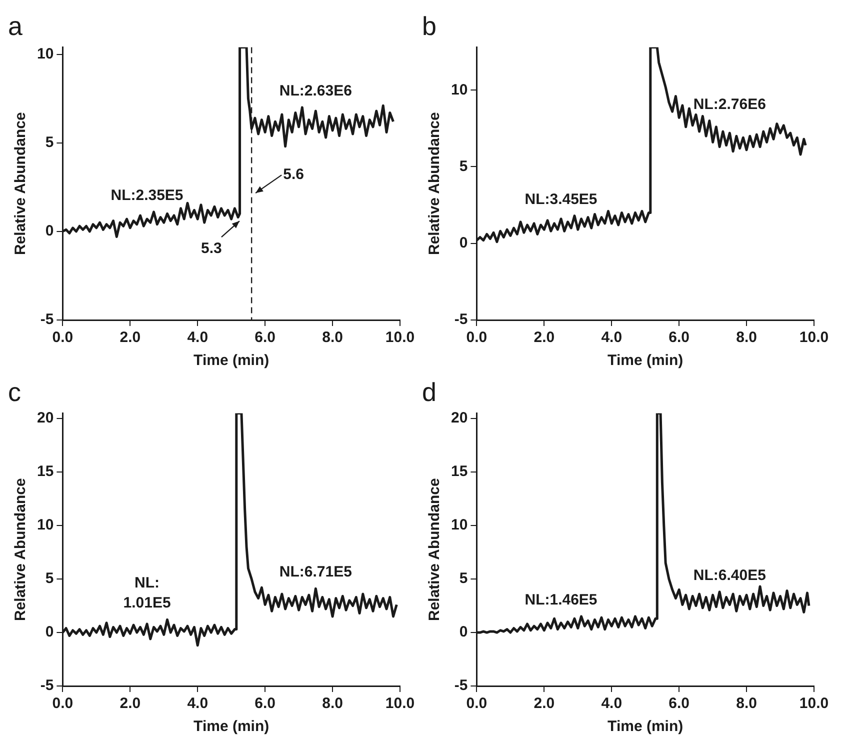  Describe the element at coordinates (315, 91) in the screenshot. I see `annotation: NL:2.63E6` at that location.